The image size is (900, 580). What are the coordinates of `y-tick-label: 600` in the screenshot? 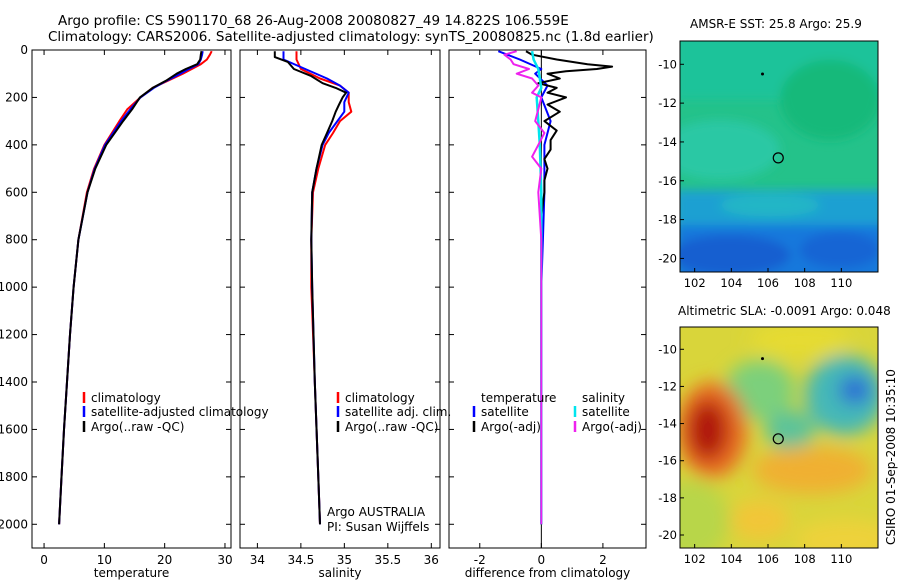 It's located at (16, 192).